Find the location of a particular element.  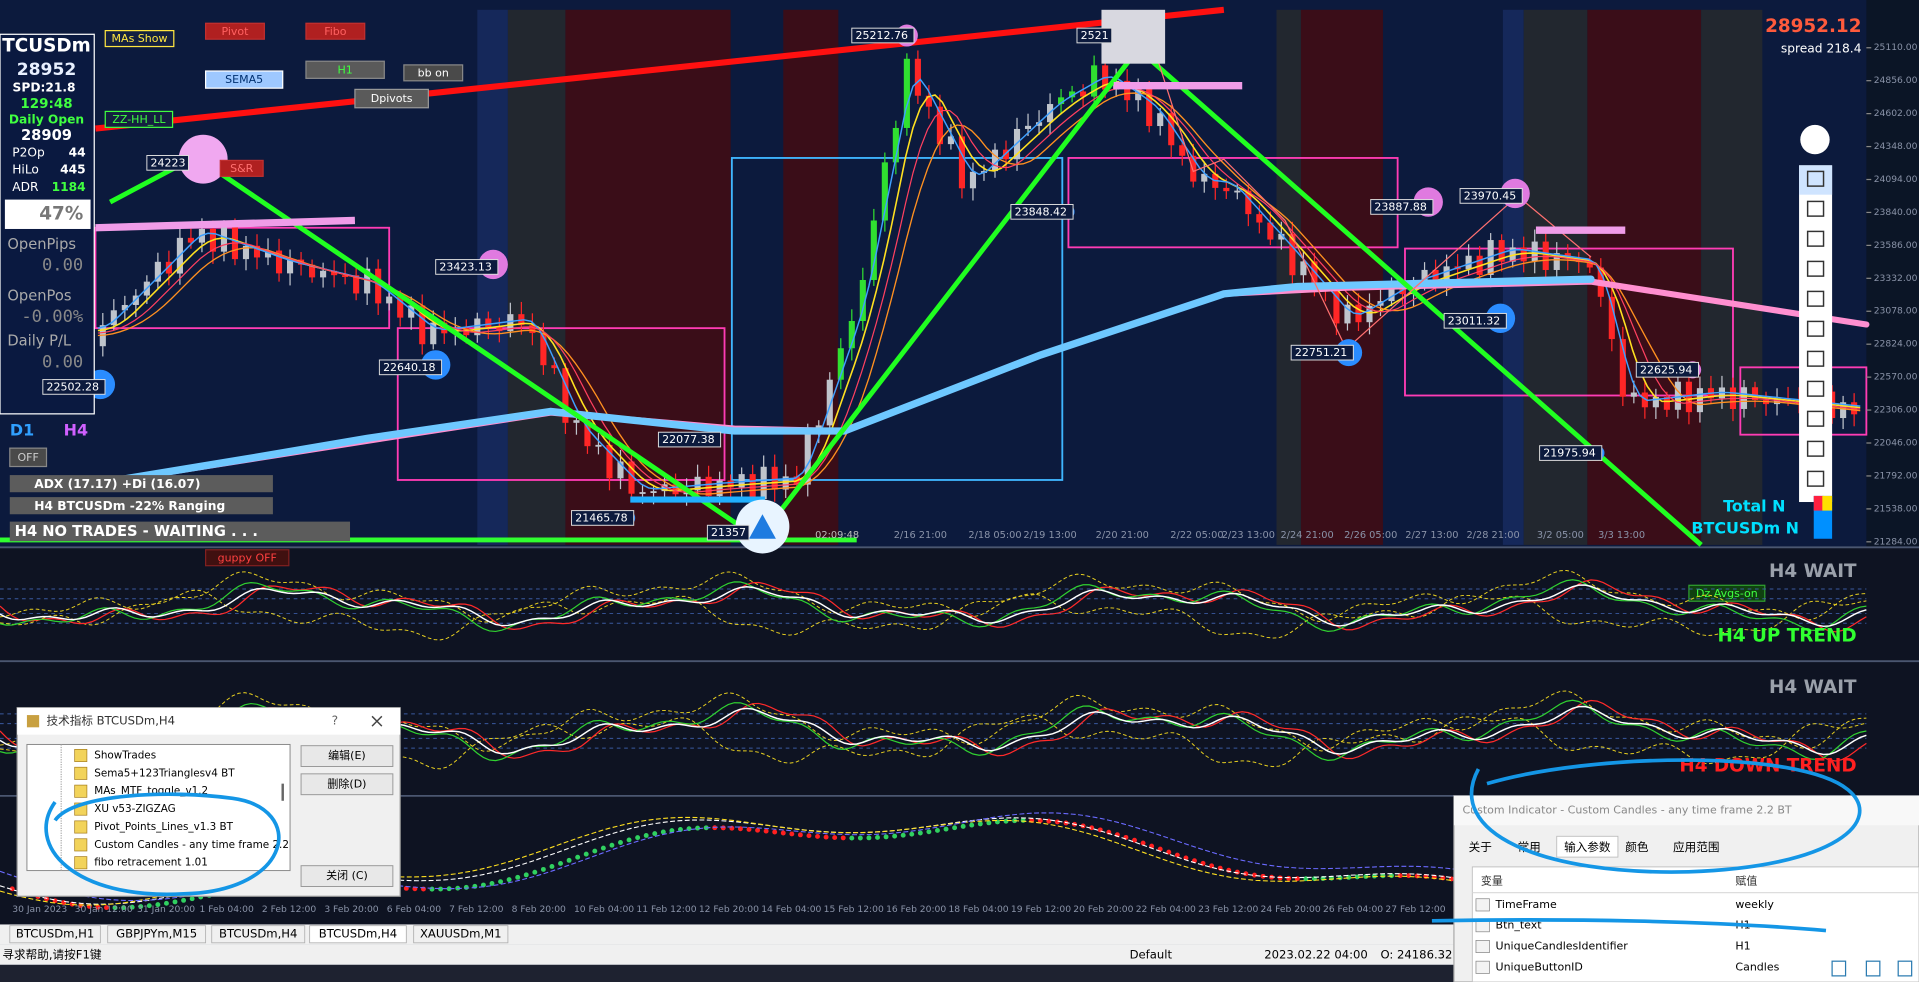

param-name: UniqueCandlesIdentifier is located at coordinates (1562, 945).